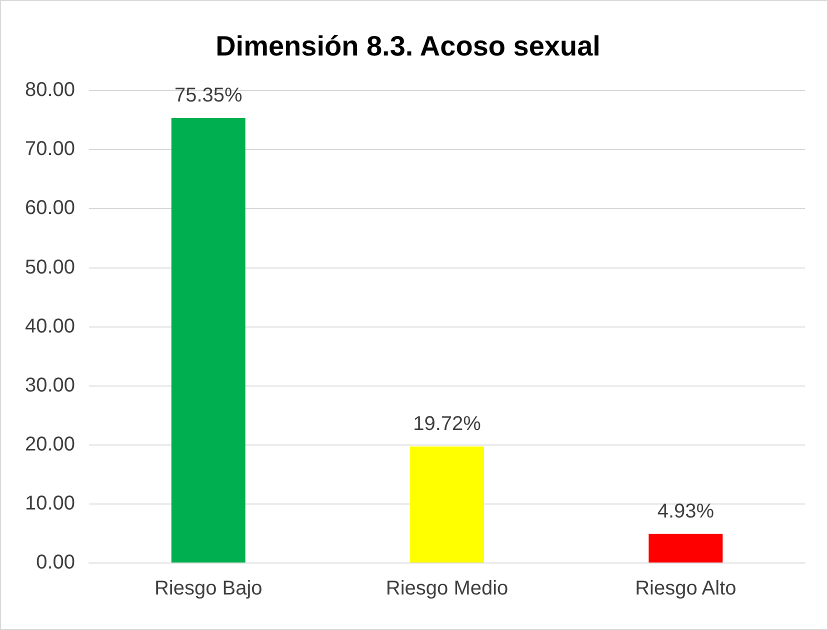  Describe the element at coordinates (685, 511) in the screenshot. I see `data-label: 4.93%` at that location.